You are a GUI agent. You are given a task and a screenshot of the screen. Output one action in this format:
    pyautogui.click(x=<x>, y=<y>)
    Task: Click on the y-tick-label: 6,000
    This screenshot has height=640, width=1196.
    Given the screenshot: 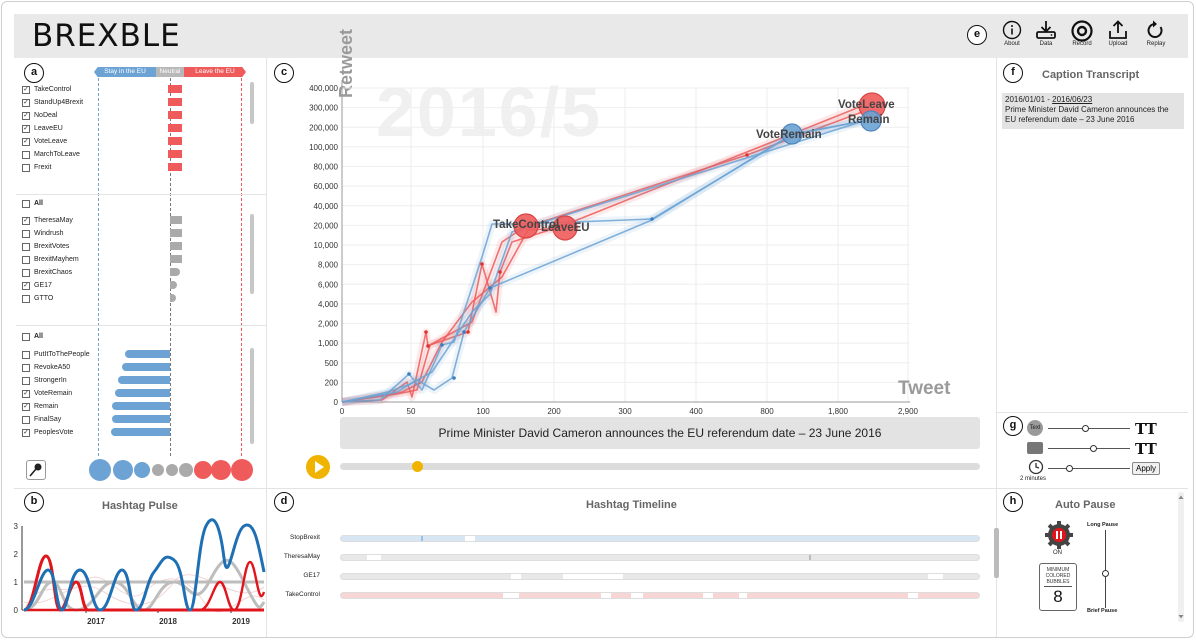 What is the action you would take?
    pyautogui.click(x=328, y=284)
    